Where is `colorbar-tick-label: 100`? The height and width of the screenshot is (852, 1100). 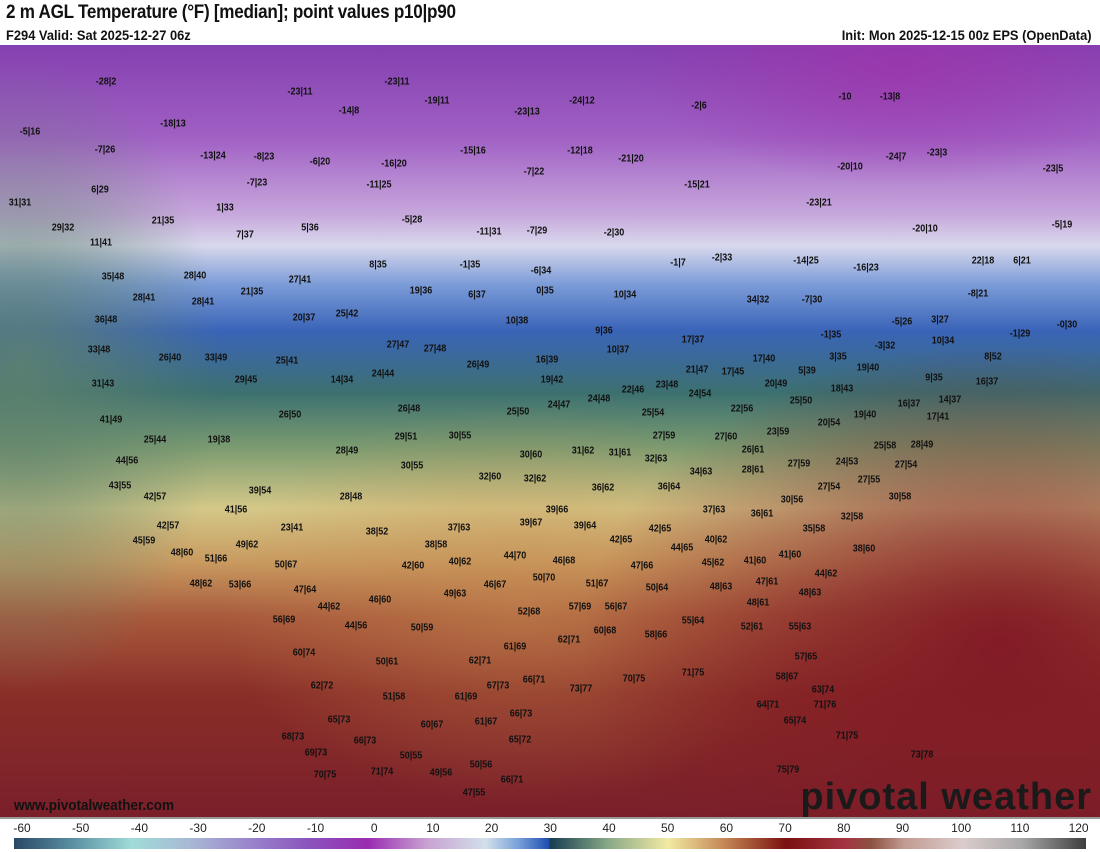 colorbar-tick-label: 100 is located at coordinates (961, 828).